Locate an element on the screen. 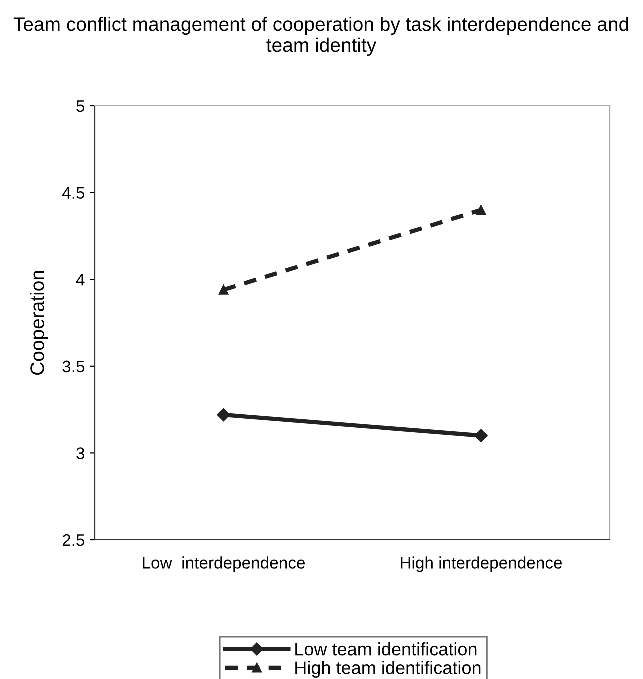 This screenshot has height=679, width=643. y-tick-label: 5 is located at coordinates (80, 106).